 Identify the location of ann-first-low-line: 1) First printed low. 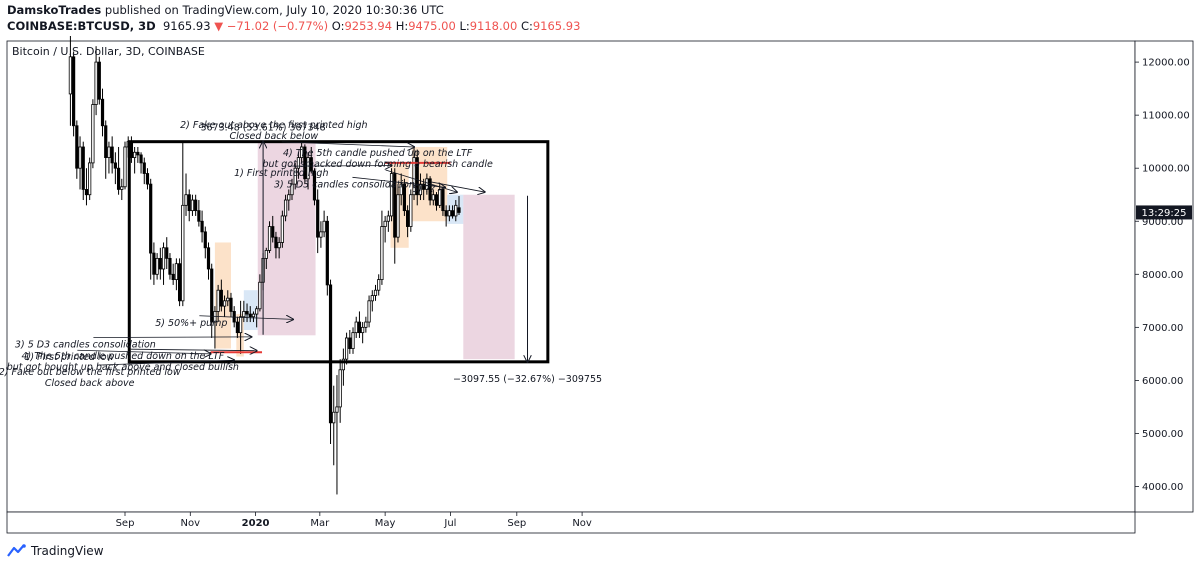
(69, 357).